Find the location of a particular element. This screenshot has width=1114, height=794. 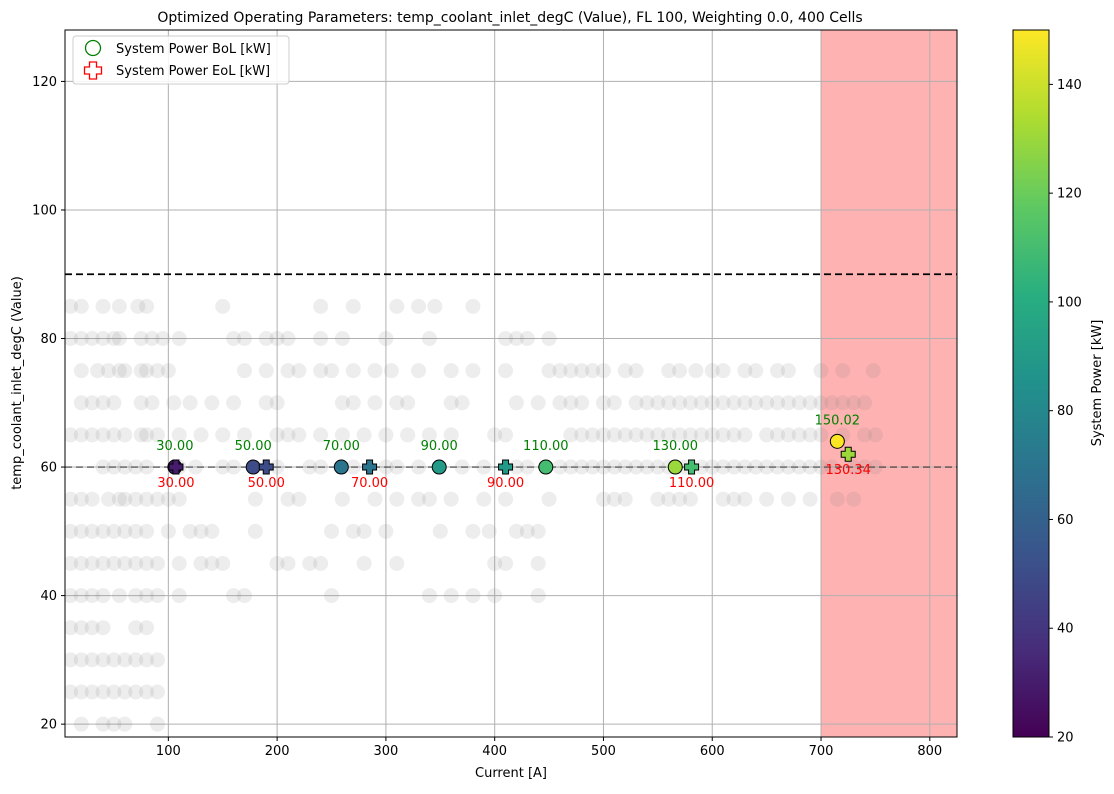

x-tick-label: 100 is located at coordinates (168, 751).